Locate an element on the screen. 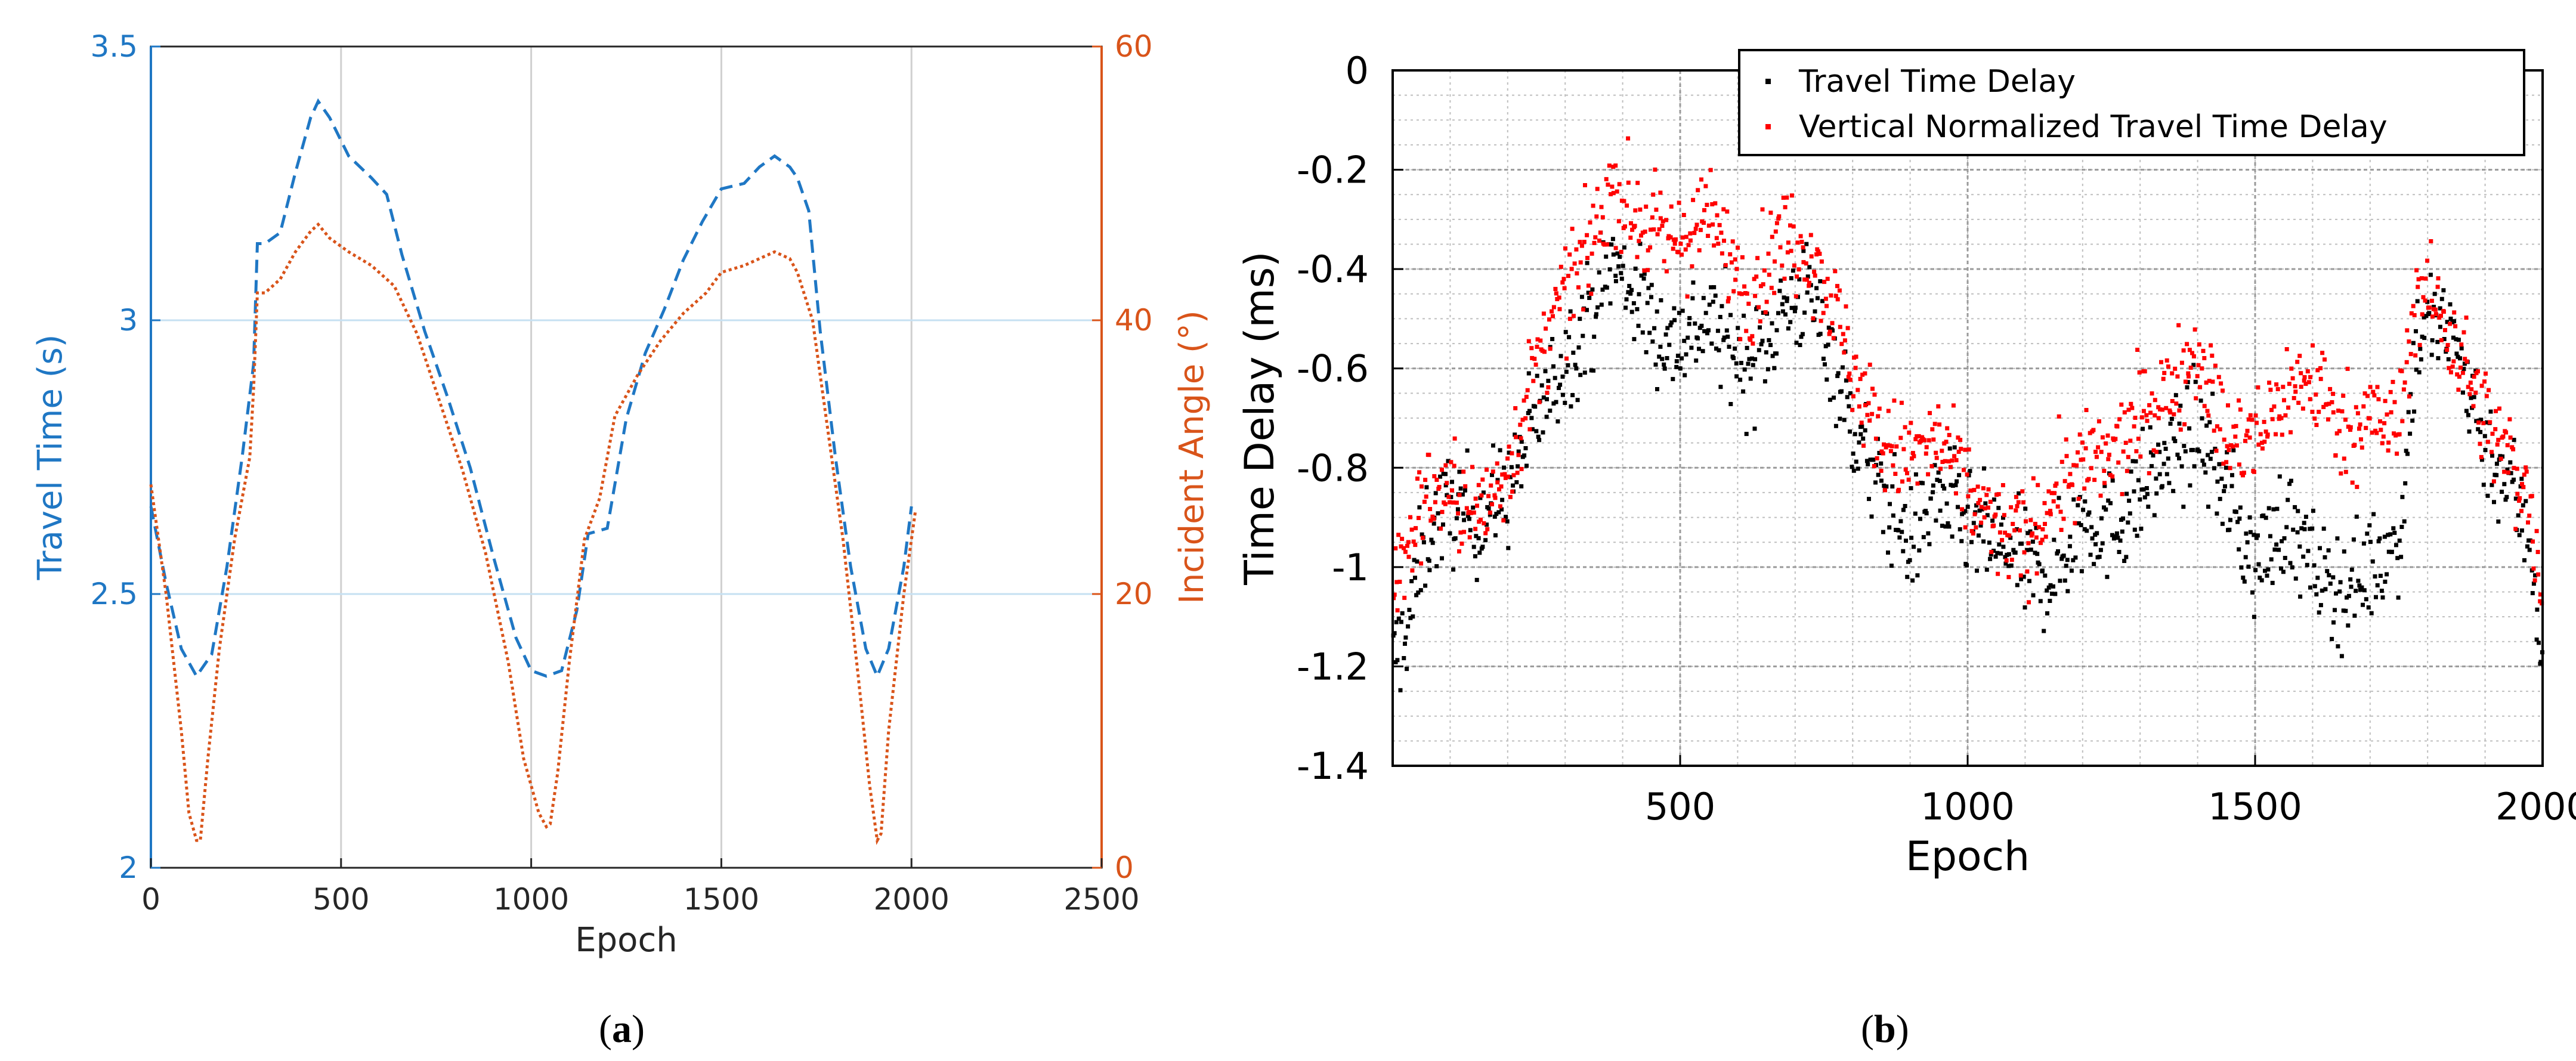 The image size is (2576, 1061). x-axis-label: Epoch is located at coordinates (1968, 856).